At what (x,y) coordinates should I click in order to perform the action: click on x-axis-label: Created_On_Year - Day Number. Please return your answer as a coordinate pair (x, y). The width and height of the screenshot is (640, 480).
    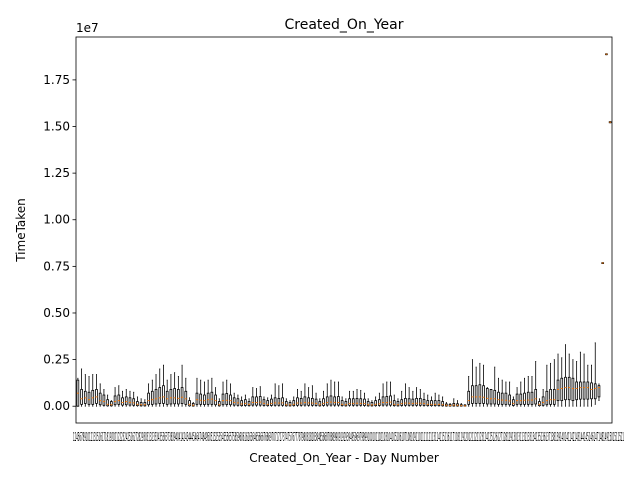
    Looking at the image, I should click on (344, 458).